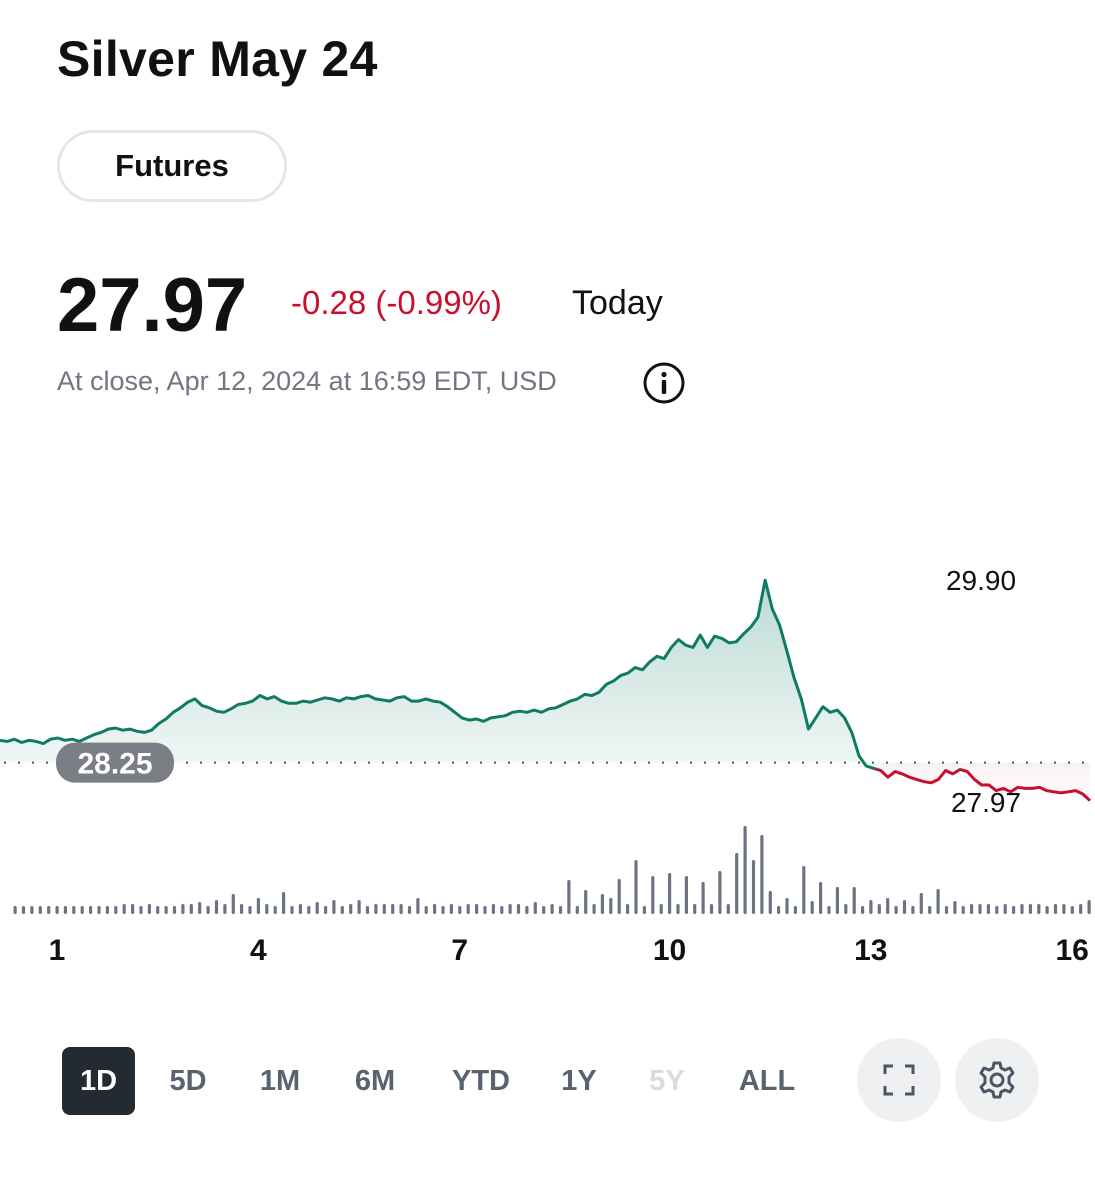  Describe the element at coordinates (188, 1080) in the screenshot. I see `range-5d-button: 5D` at that location.